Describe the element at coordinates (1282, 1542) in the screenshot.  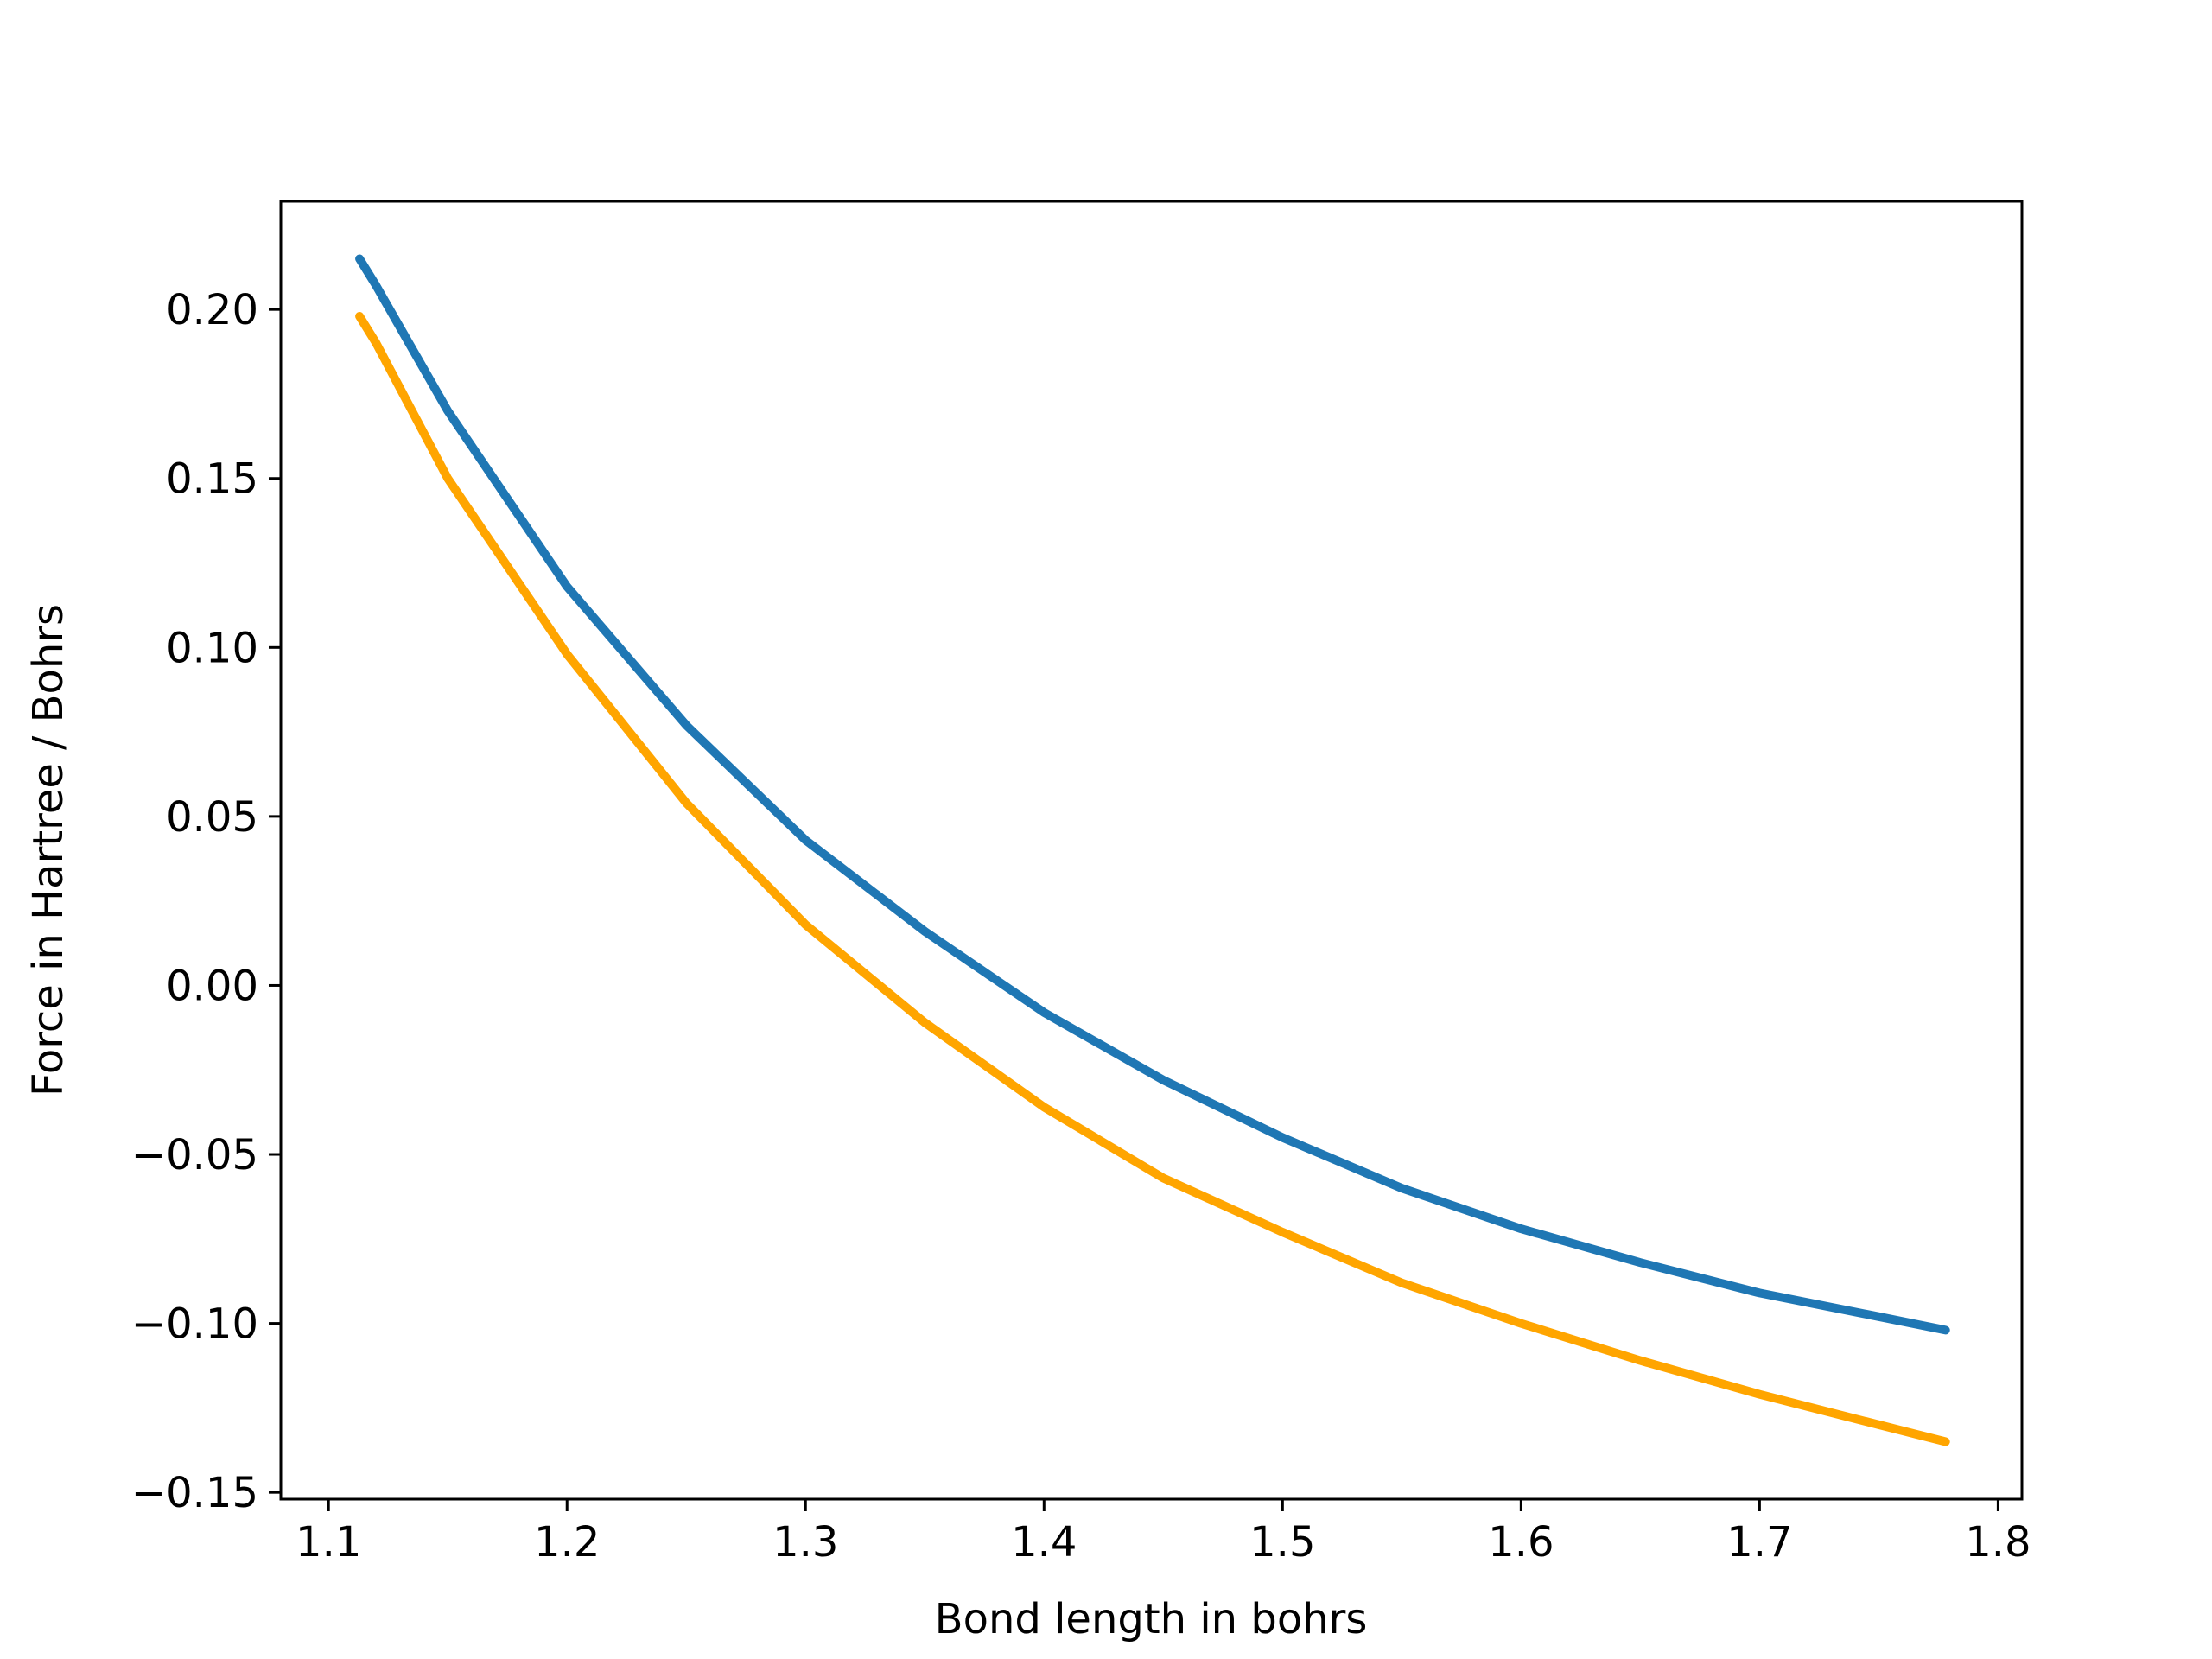
I see `x-tick-label: 1.5` at that location.